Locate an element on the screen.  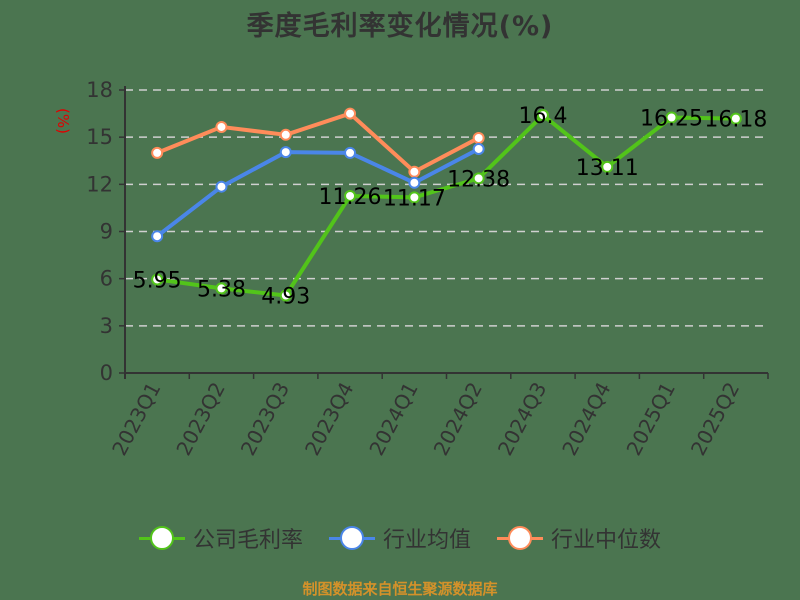
y-tick-label: 9 is located at coordinates (106, 232).